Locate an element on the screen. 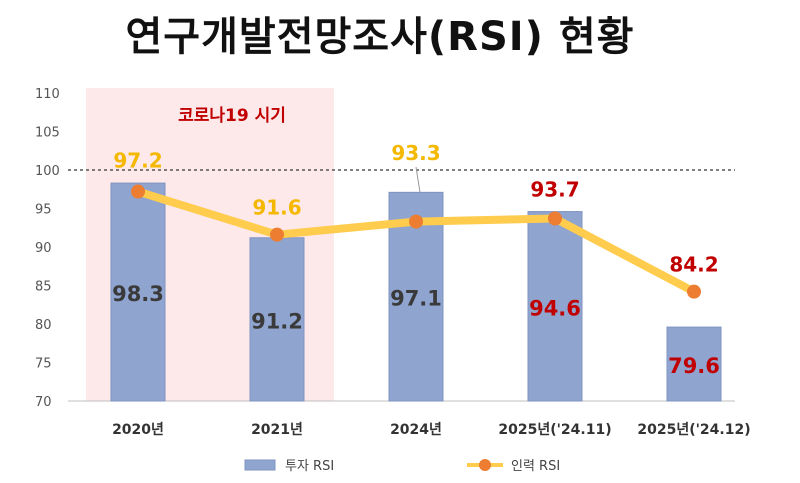 Image resolution: width=800 pixels, height=483 pixels. x-category-label: 2021년 is located at coordinates (277, 430).